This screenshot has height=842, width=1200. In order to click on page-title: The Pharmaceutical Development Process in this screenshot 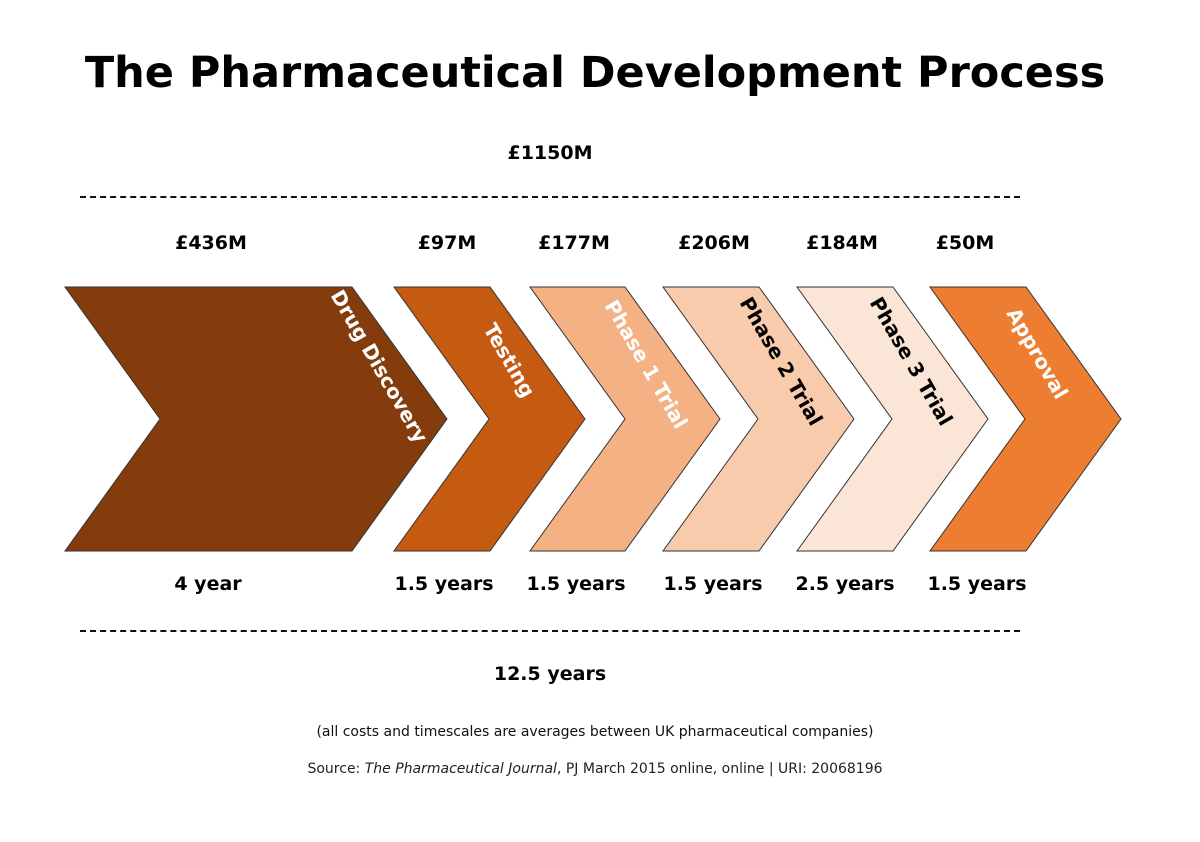, I will do `click(595, 73)`.